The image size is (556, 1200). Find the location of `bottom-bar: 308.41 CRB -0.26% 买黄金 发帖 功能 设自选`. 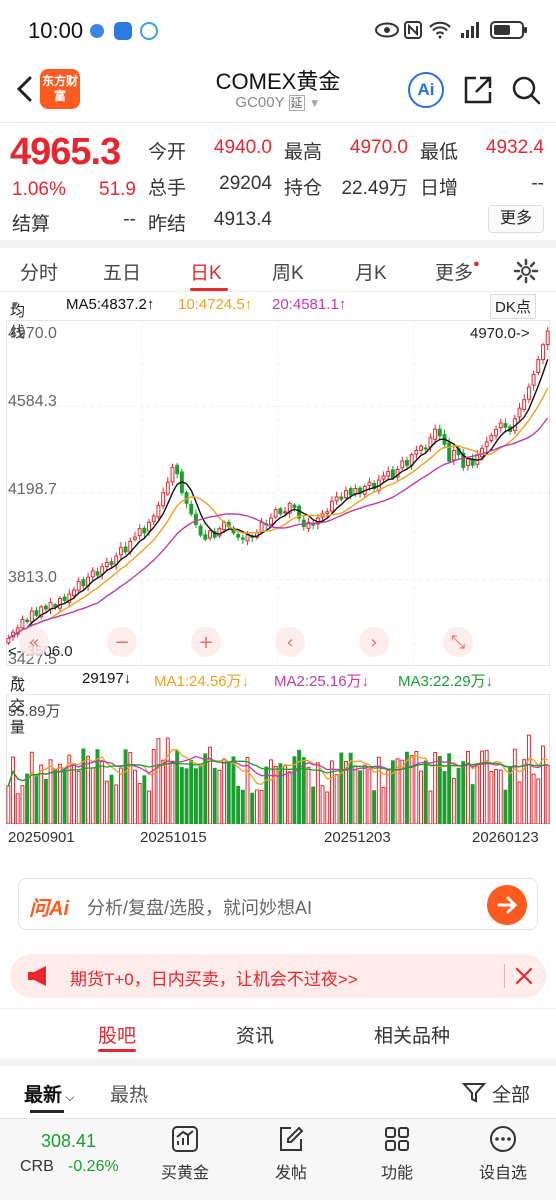

bottom-bar: 308.41 CRB -0.26% 买黄金 发帖 功能 设自选 is located at coordinates (278, 1159).